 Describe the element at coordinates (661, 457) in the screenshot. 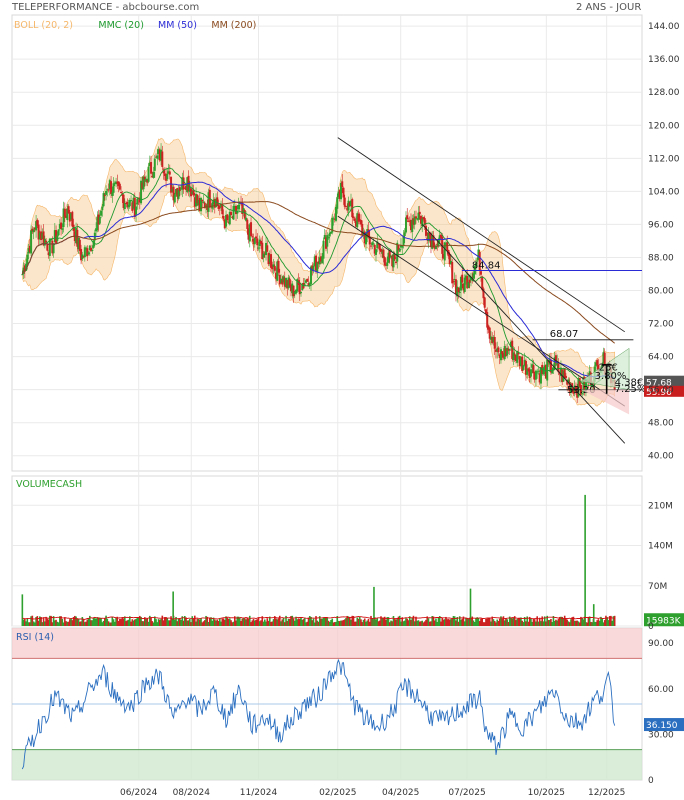

I see `price-tick-label: 40.00` at that location.